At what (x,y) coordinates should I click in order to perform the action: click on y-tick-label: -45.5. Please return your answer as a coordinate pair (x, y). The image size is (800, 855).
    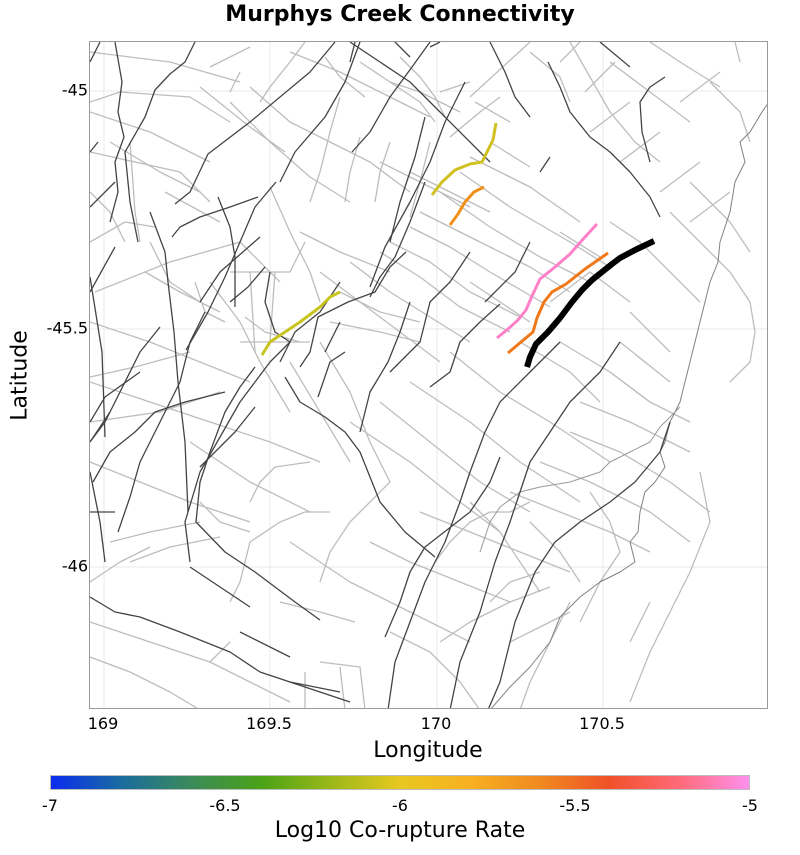
    Looking at the image, I should click on (67, 328).